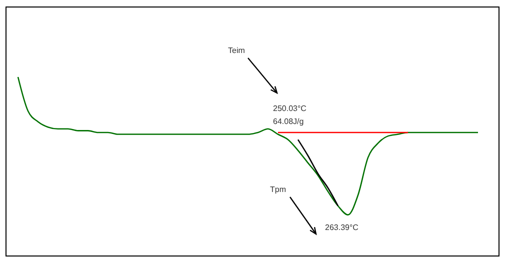 Image resolution: width=512 pixels, height=260 pixels. What do you see at coordinates (288, 121) in the screenshot?
I see `annotation: 64.08J/g` at bounding box center [288, 121].